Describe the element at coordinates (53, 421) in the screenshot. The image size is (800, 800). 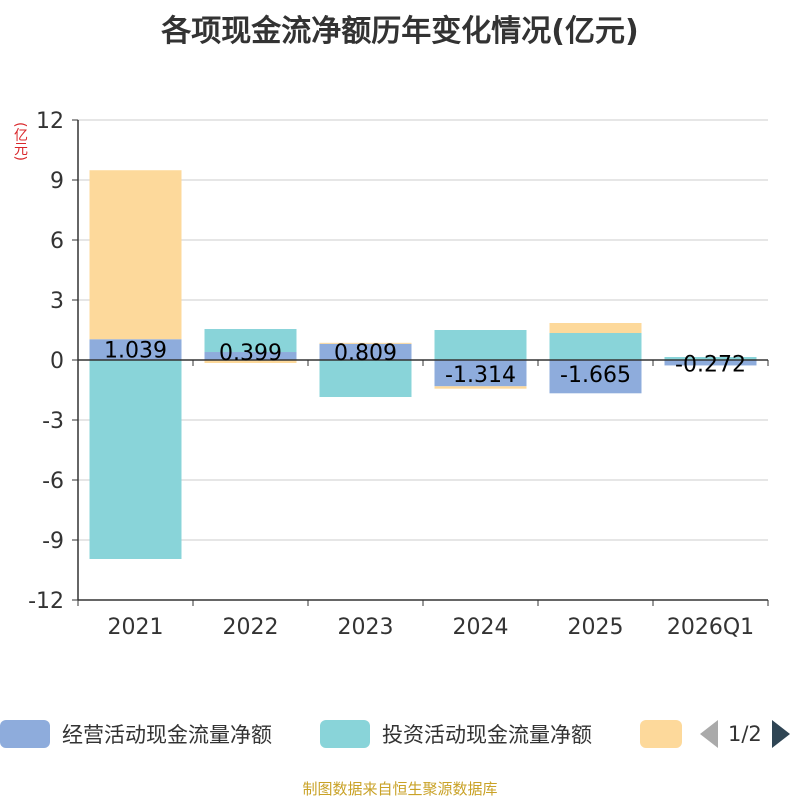
I see `y-tick-label: -3` at that location.